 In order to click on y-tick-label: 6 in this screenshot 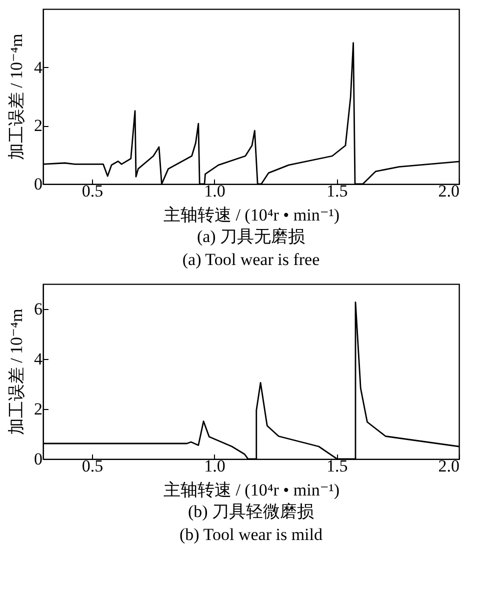, I will do `click(38, 309)`.